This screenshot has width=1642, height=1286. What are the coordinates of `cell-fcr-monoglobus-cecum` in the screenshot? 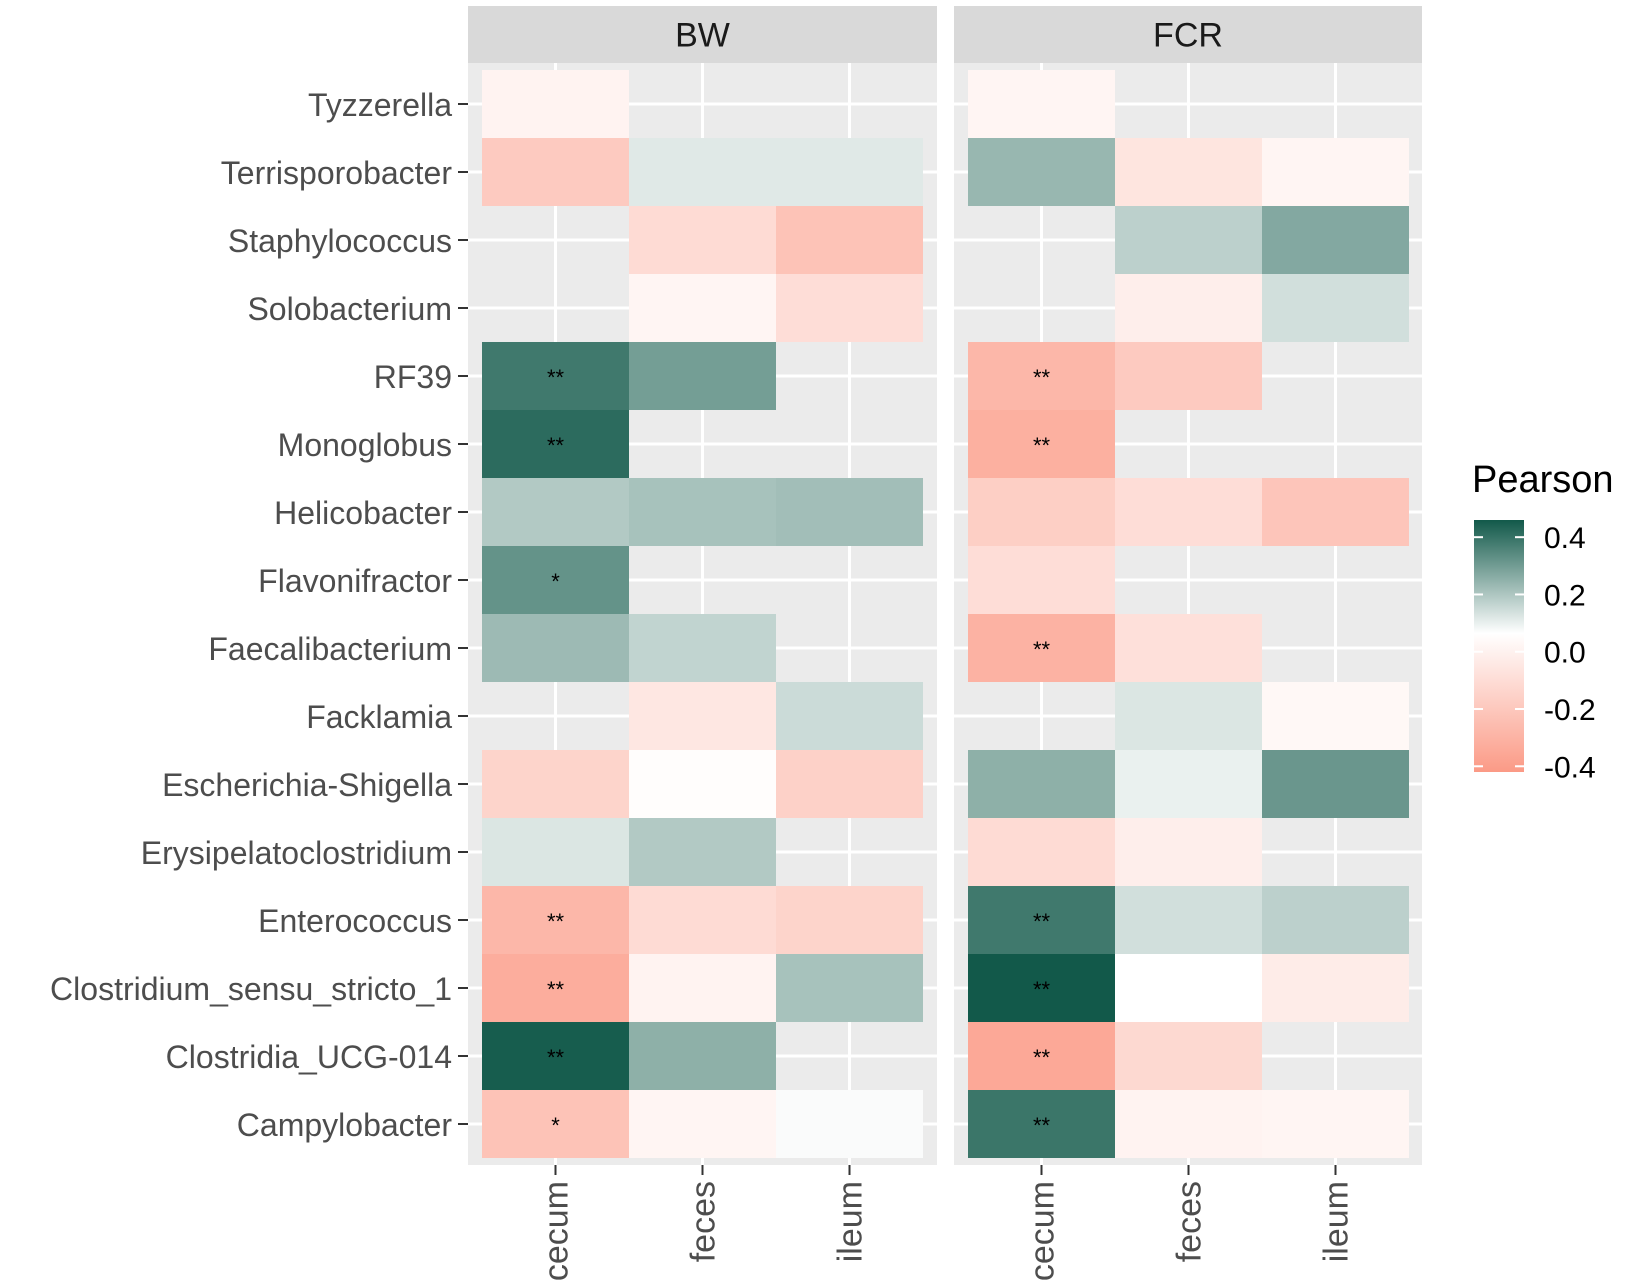 It's located at (1041, 444).